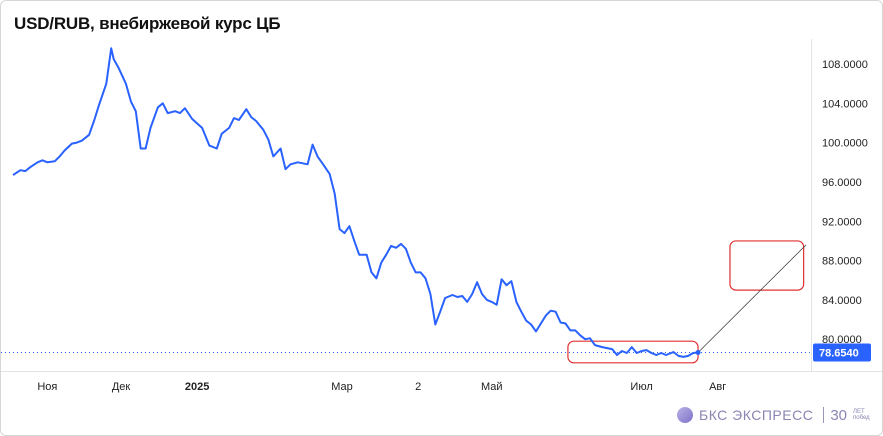 This screenshot has width=883, height=436. What do you see at coordinates (197, 387) in the screenshot?
I see `x-tick-label: 2025` at bounding box center [197, 387].